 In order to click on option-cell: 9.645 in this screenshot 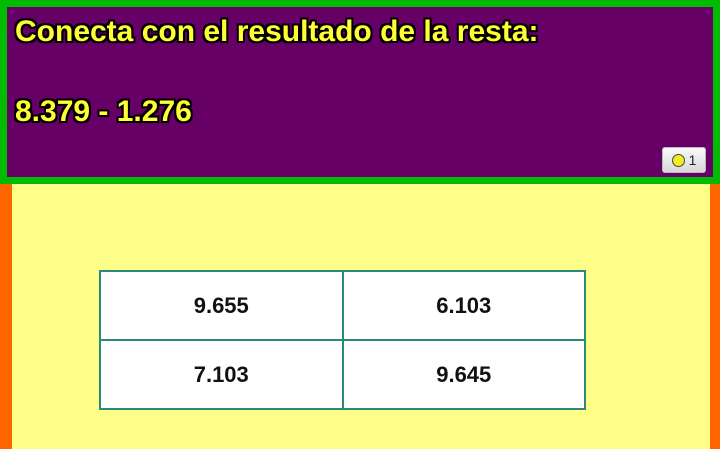, I will do `click(463, 374)`.